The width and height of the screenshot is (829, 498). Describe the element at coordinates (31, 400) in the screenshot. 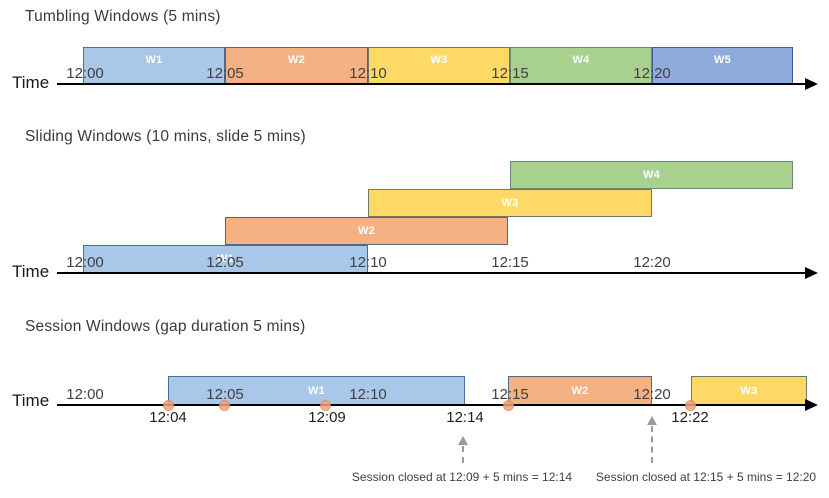

I see `session-time-axis-label: Time` at that location.